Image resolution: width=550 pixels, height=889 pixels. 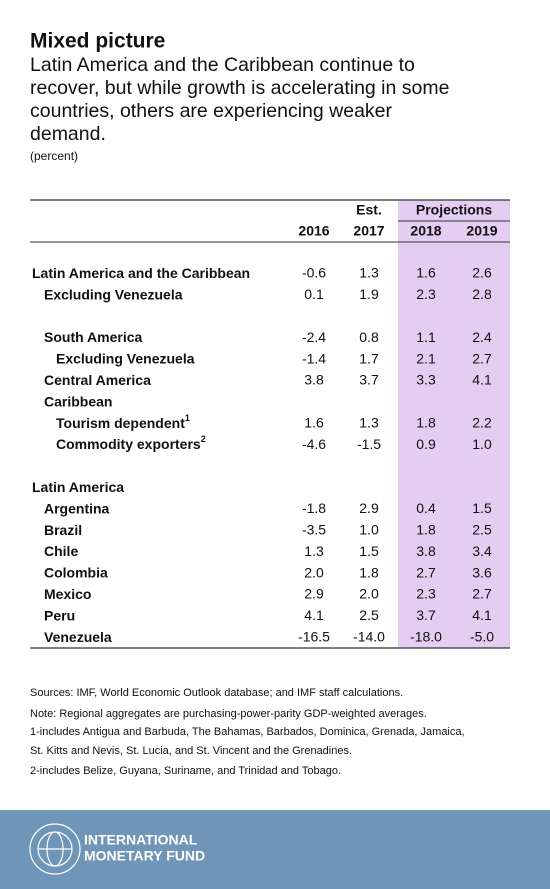 What do you see at coordinates (187, 418) in the screenshot?
I see `footnote-mark: 1` at bounding box center [187, 418].